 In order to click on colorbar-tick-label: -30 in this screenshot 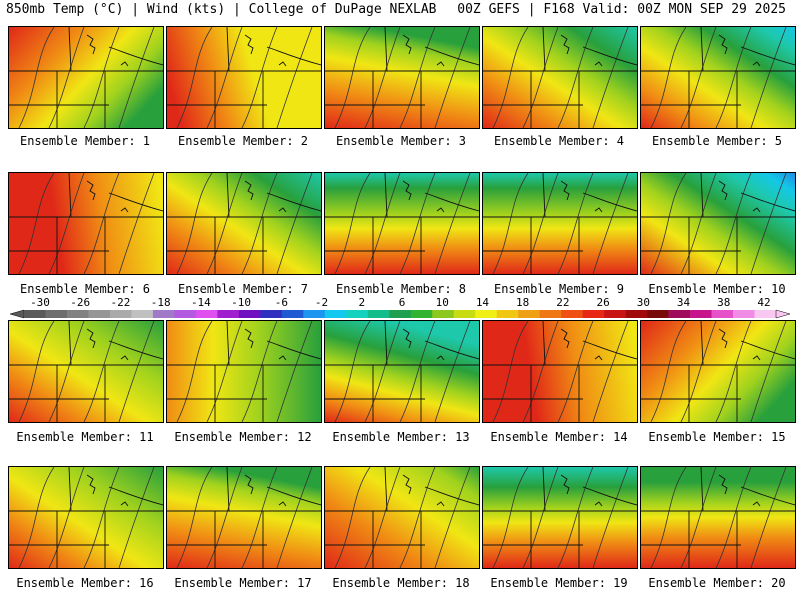, I will do `click(40, 302)`.